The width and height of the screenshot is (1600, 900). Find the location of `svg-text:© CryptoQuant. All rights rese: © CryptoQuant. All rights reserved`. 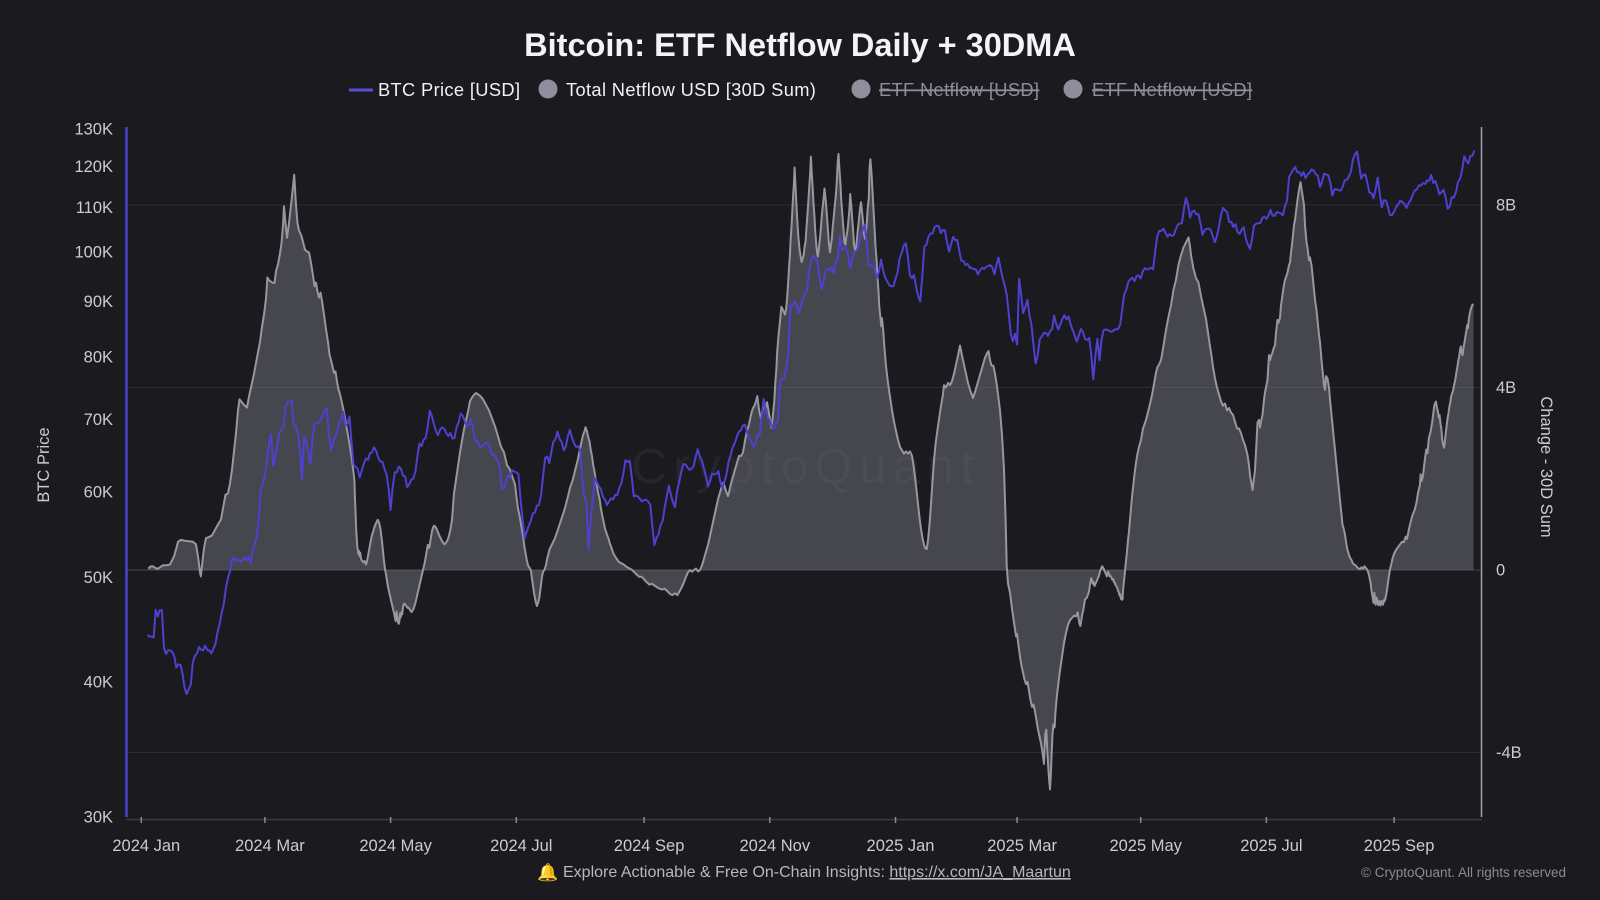

svg-text:© CryptoQuant. All rights rese: © CryptoQuant. All rights reserved is located at coordinates (1463, 872).